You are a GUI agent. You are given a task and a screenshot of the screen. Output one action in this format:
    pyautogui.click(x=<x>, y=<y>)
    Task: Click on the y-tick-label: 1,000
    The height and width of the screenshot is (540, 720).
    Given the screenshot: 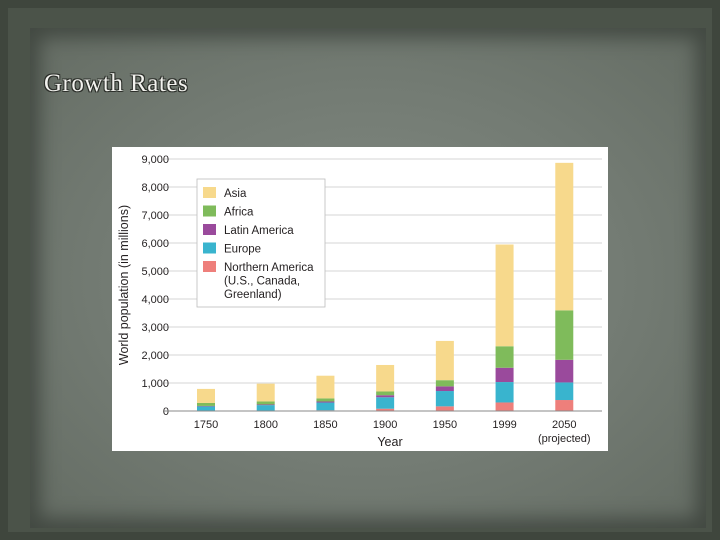 What is the action you would take?
    pyautogui.click(x=155, y=384)
    